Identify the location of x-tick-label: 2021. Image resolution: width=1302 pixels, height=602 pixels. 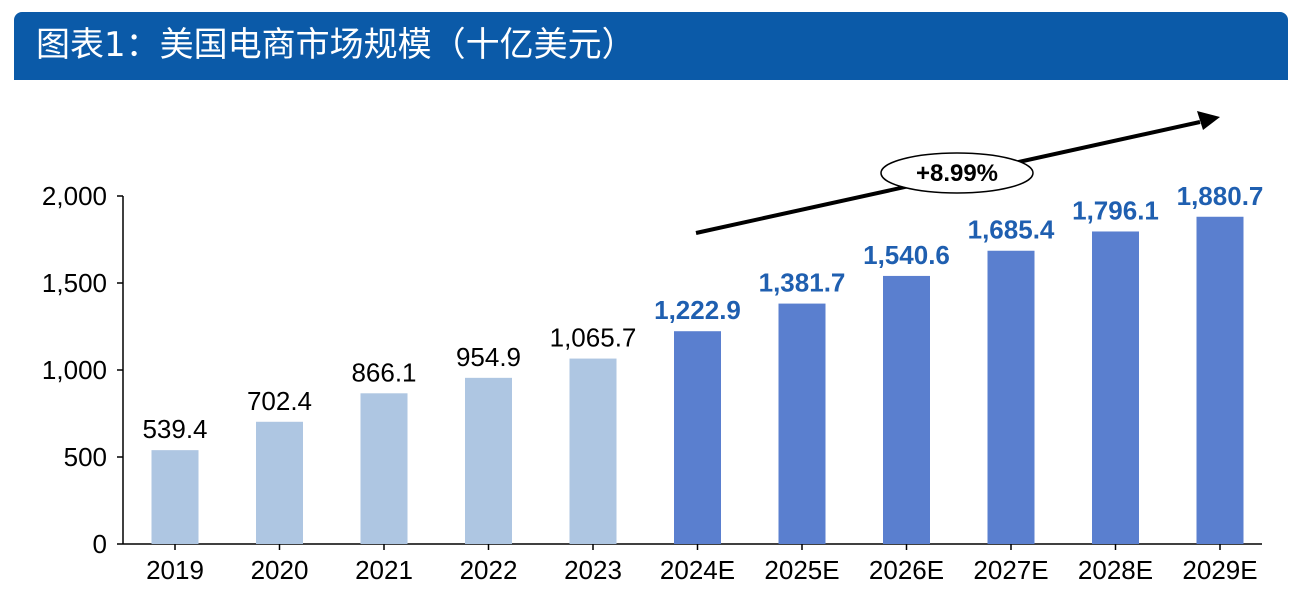
(384, 570).